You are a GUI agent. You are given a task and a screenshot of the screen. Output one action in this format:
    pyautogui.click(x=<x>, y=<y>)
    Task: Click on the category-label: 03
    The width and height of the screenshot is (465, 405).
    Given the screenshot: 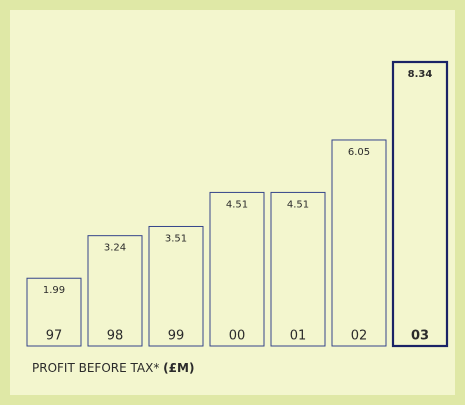 What is the action you would take?
    pyautogui.click(x=420, y=336)
    